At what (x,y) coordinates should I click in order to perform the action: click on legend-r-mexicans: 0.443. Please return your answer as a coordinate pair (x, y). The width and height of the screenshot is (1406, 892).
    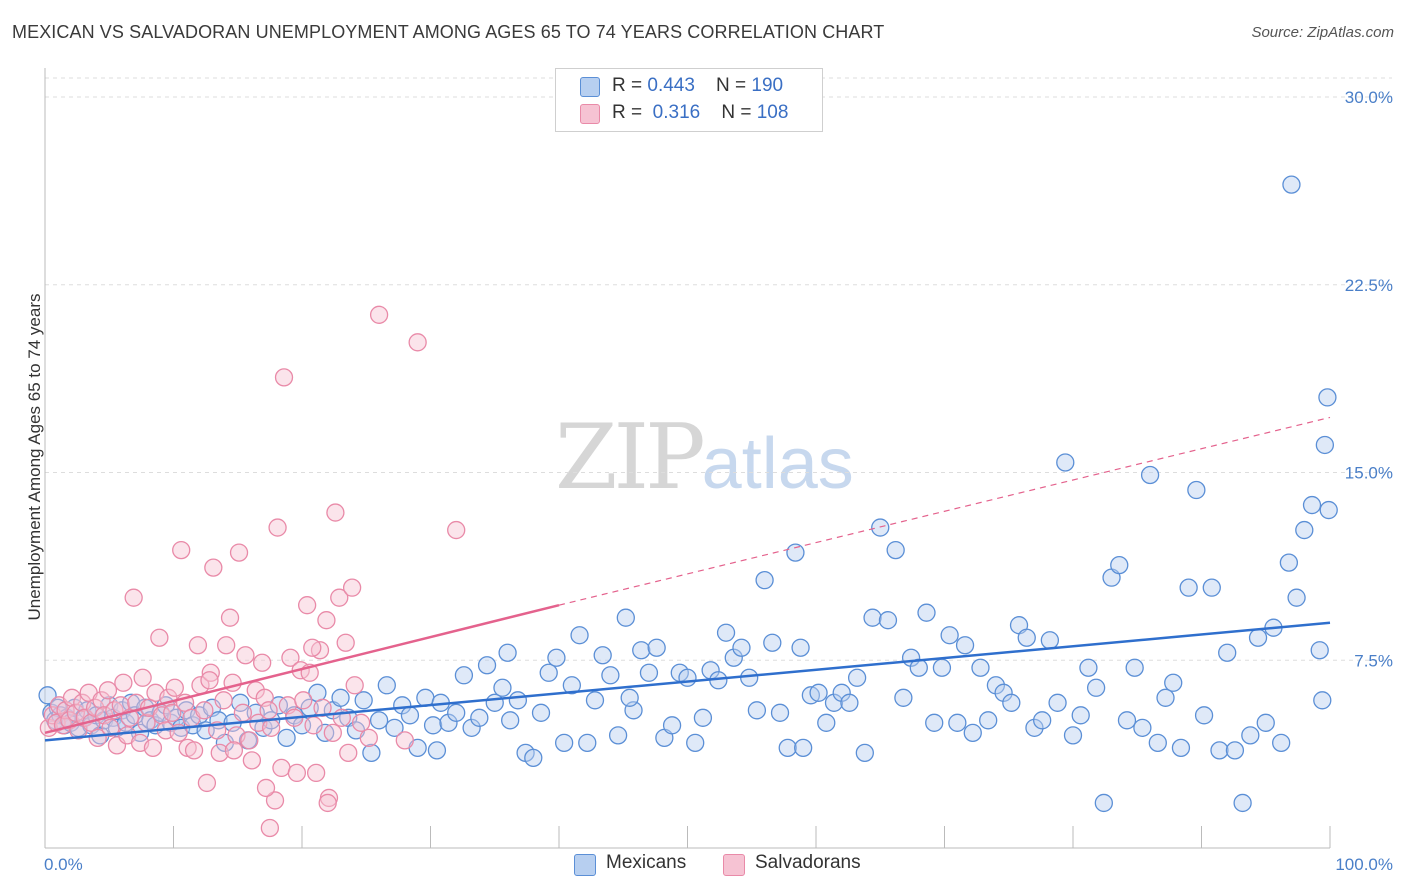
    Looking at the image, I should click on (671, 85).